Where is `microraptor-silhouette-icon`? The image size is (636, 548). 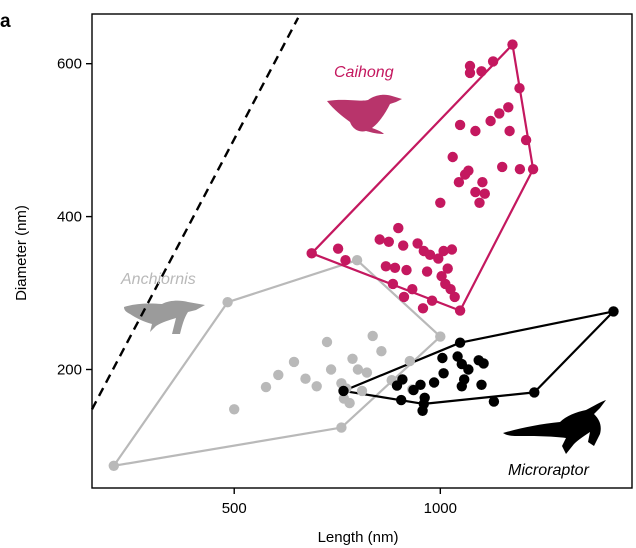
microraptor-silhouette-icon is located at coordinates (554, 427).